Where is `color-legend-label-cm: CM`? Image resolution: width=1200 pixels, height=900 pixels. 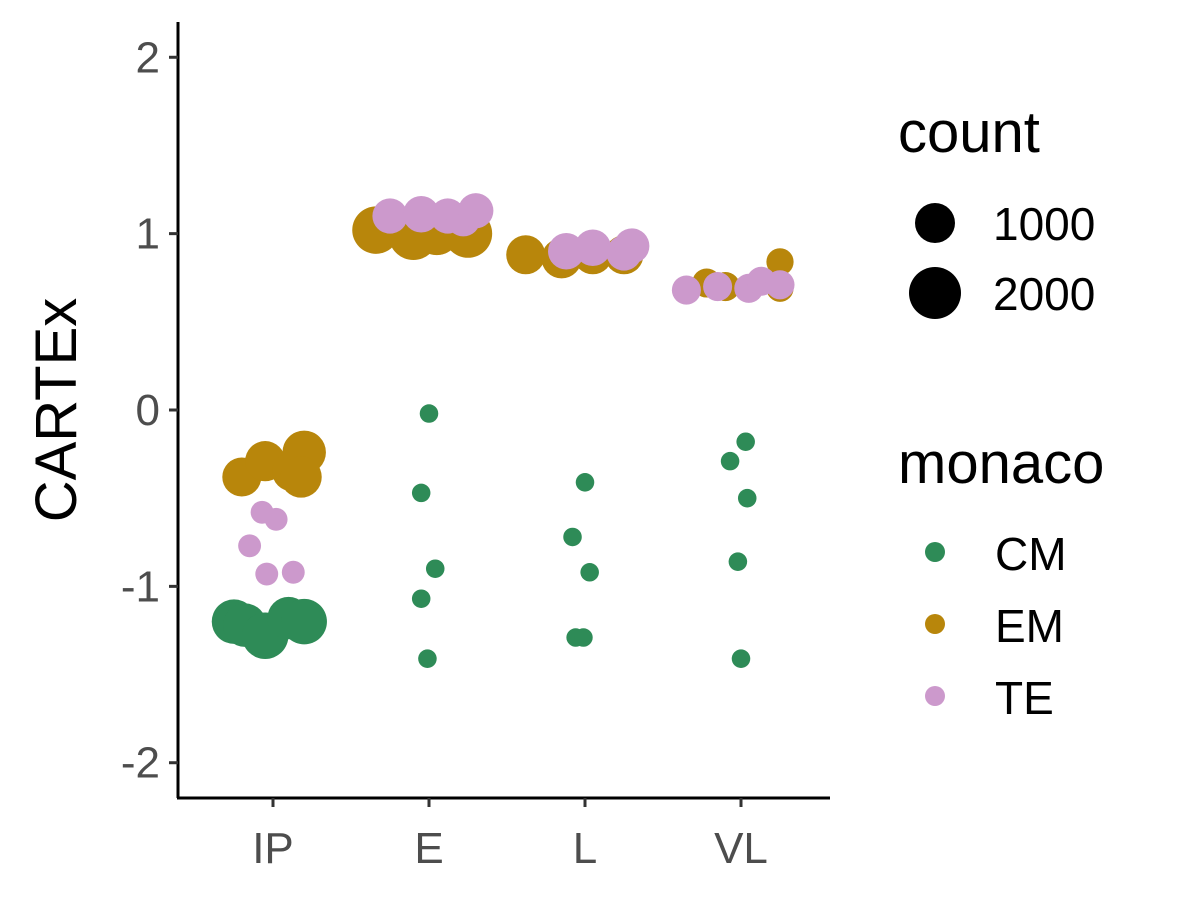 color-legend-label-cm: CM is located at coordinates (1031, 554).